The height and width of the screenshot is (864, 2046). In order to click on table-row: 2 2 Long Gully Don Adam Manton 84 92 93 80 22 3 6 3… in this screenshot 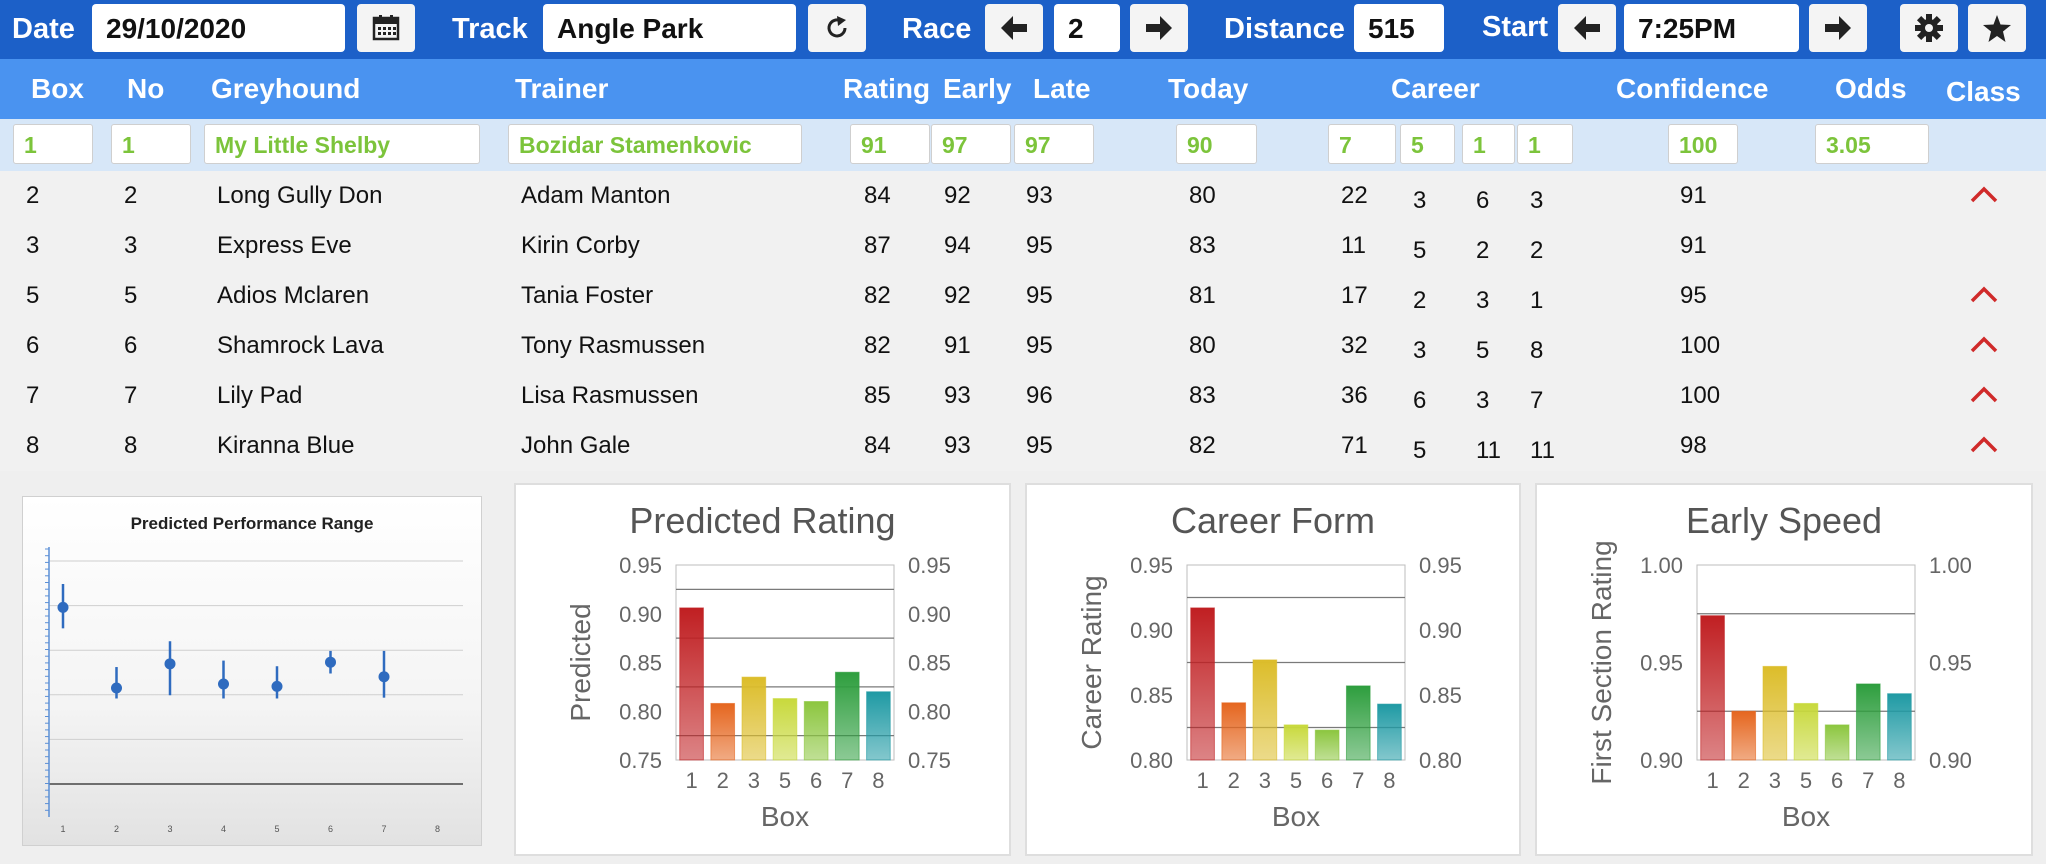, I will do `click(1023, 196)`.